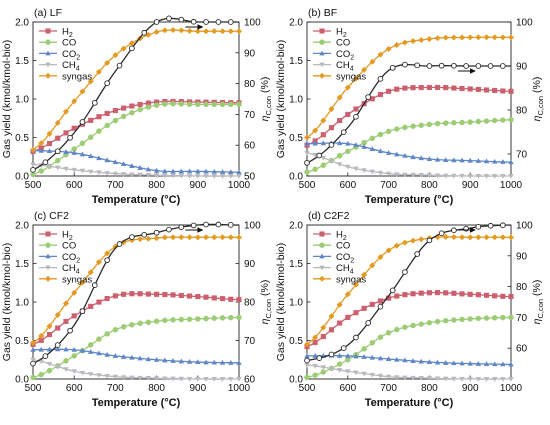 This screenshot has width=550, height=425. I want to click on series-ch4, so click(409, 164).